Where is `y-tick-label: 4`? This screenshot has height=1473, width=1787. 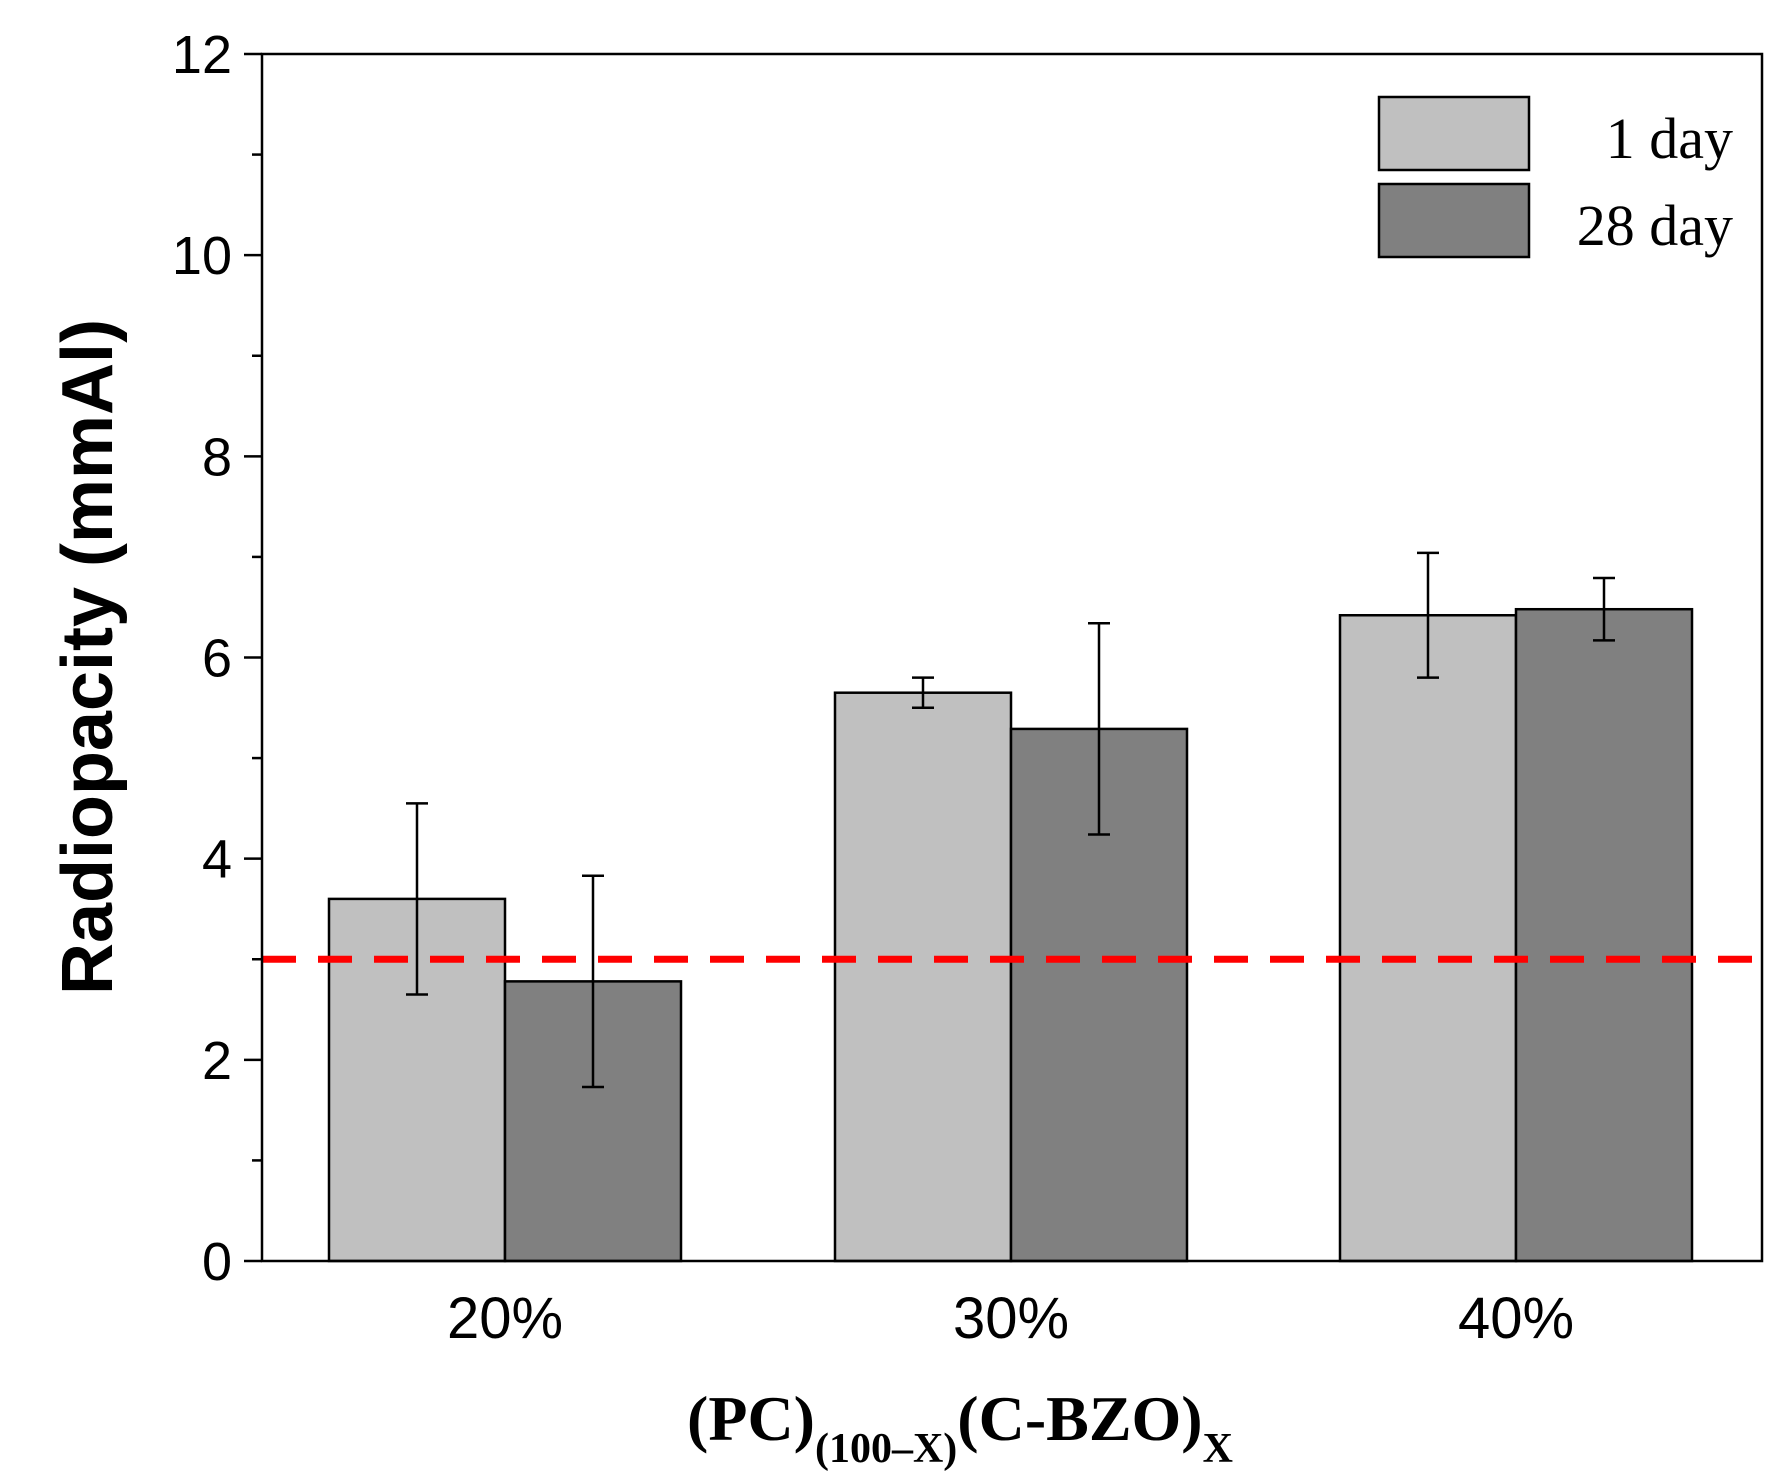 y-tick-label: 4 is located at coordinates (217, 860).